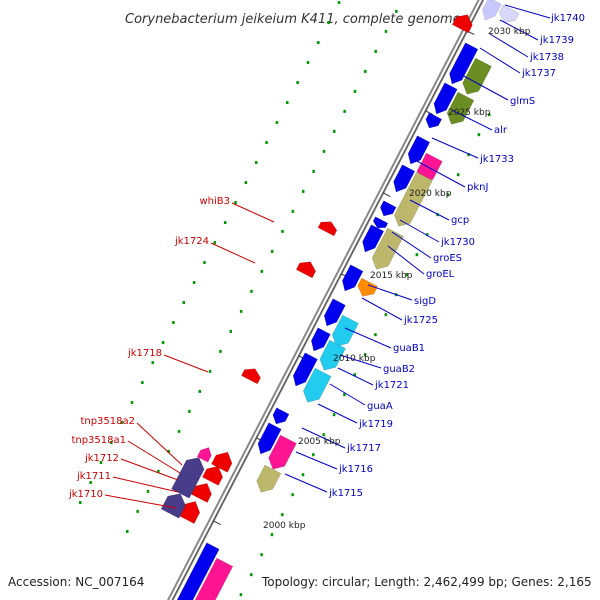  I want to click on gene-label-jk1737: jk1737, so click(538, 73).